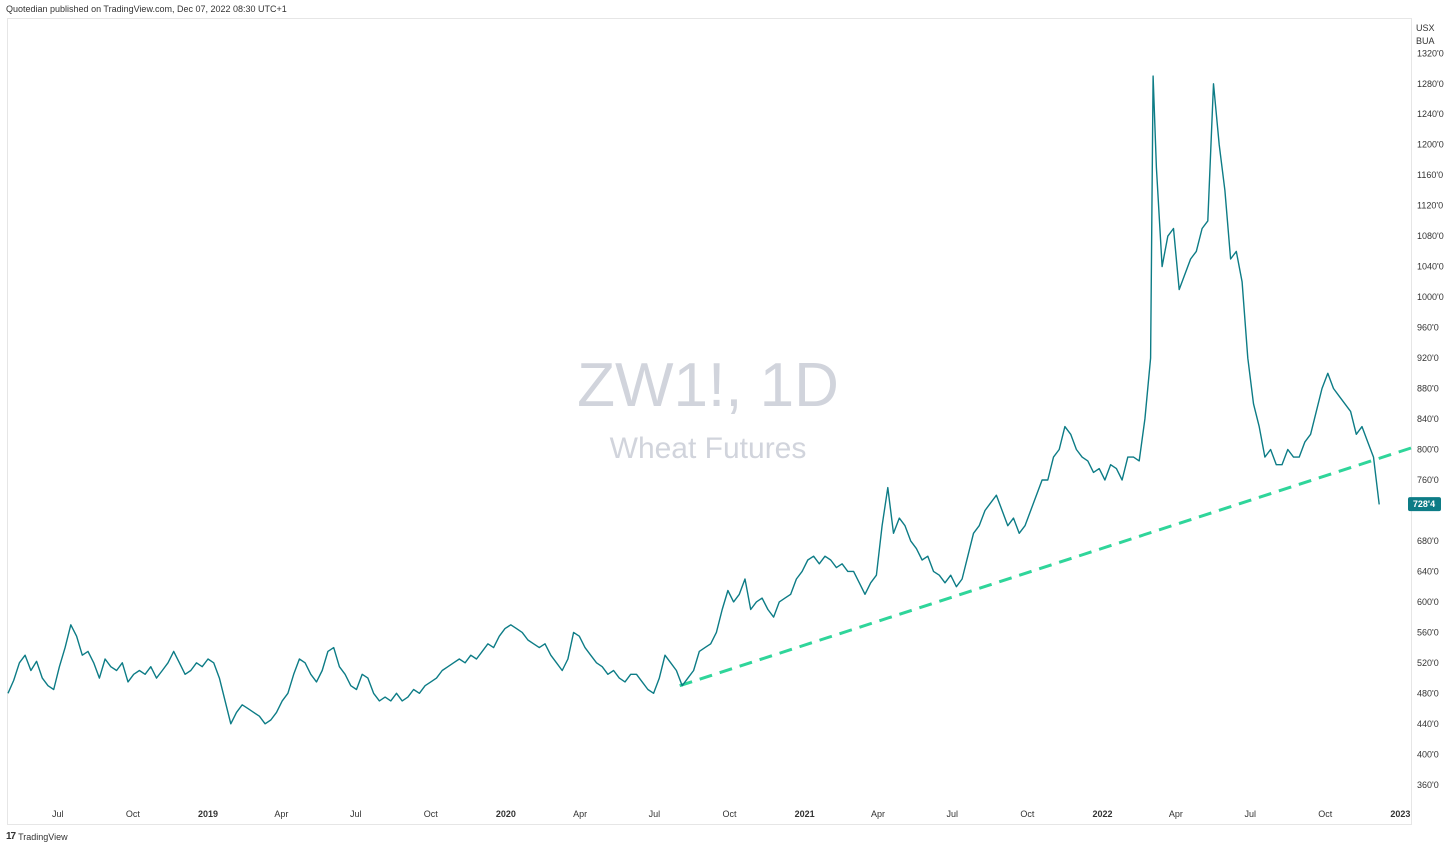 The width and height of the screenshot is (1456, 849). What do you see at coordinates (1428, 358) in the screenshot?
I see `y-tick-label: 920'0` at bounding box center [1428, 358].